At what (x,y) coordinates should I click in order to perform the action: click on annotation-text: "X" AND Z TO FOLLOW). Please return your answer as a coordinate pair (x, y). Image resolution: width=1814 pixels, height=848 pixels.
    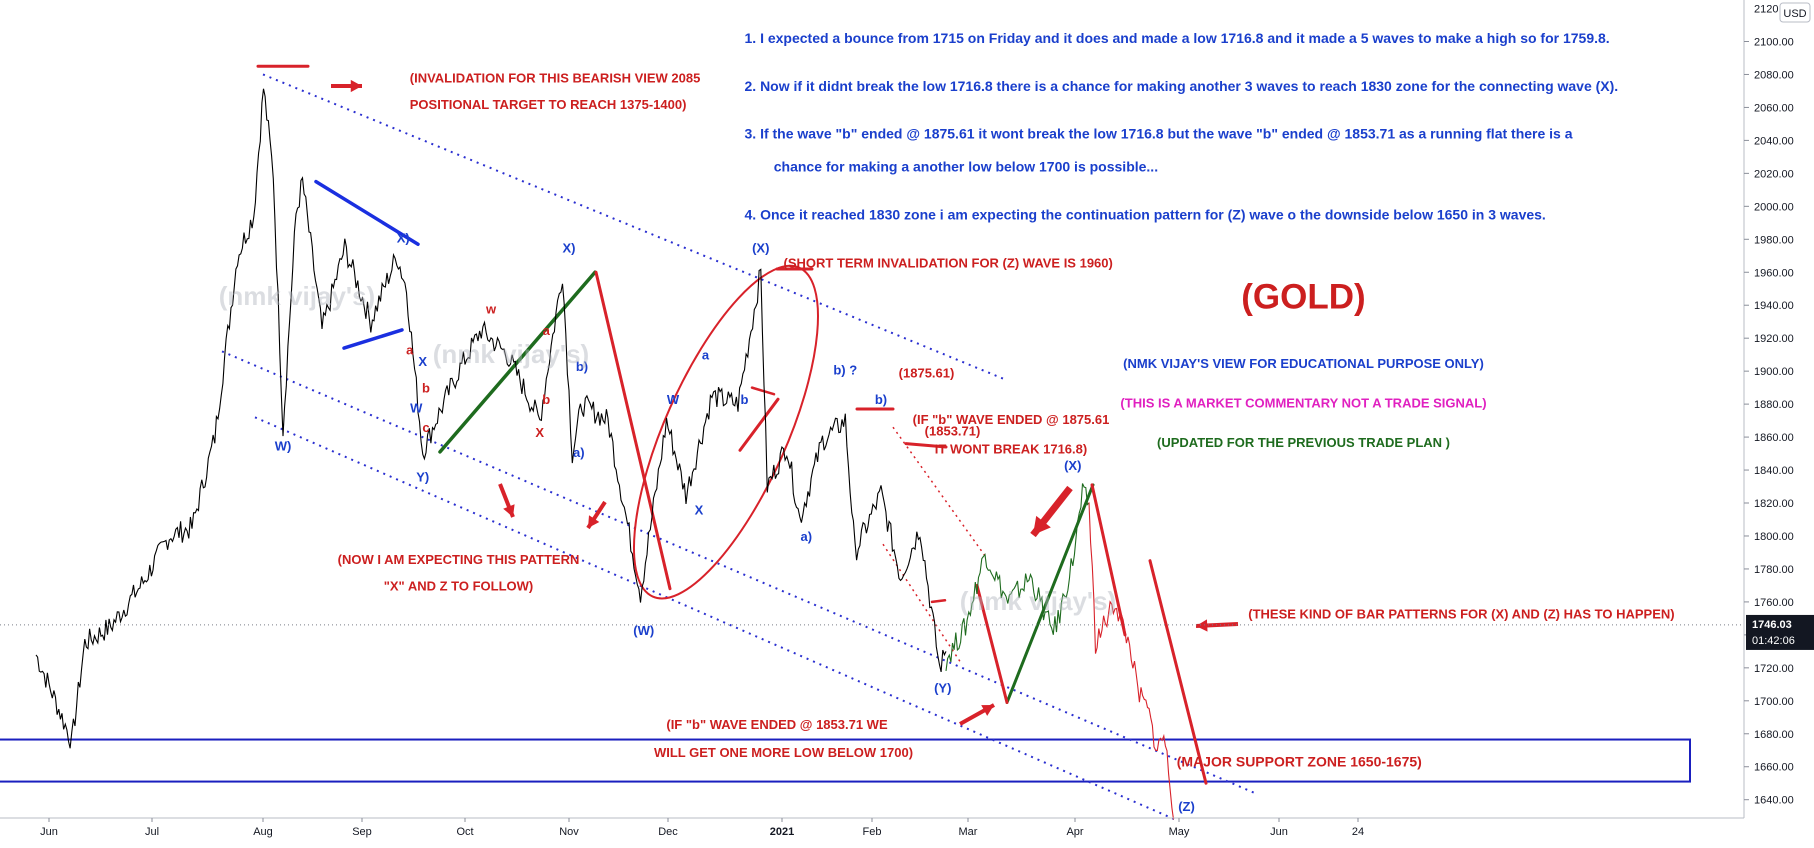
    Looking at the image, I should click on (459, 585).